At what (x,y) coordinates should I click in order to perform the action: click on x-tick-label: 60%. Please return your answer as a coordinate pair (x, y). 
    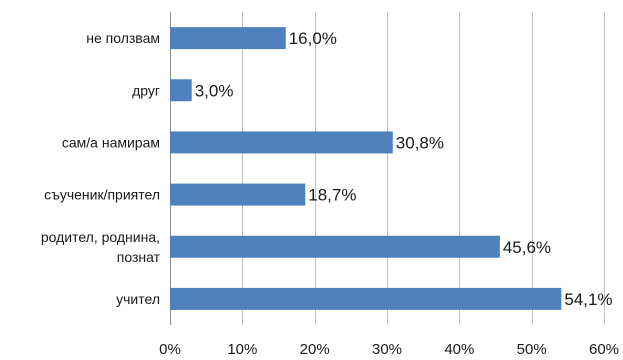
    Looking at the image, I should click on (604, 349).